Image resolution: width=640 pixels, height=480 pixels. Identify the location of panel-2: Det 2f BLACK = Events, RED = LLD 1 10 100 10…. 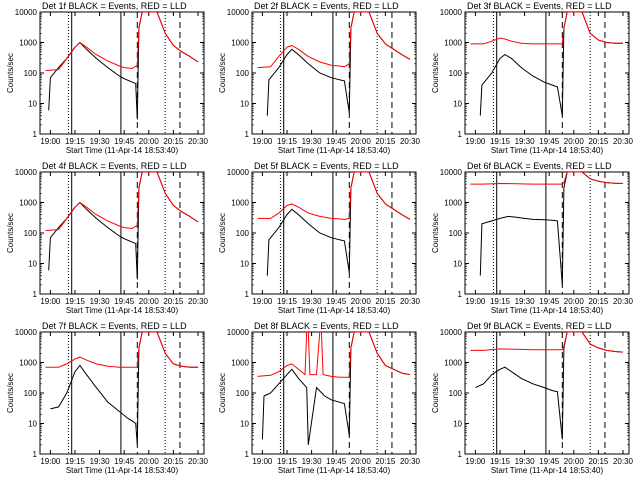
(319, 78).